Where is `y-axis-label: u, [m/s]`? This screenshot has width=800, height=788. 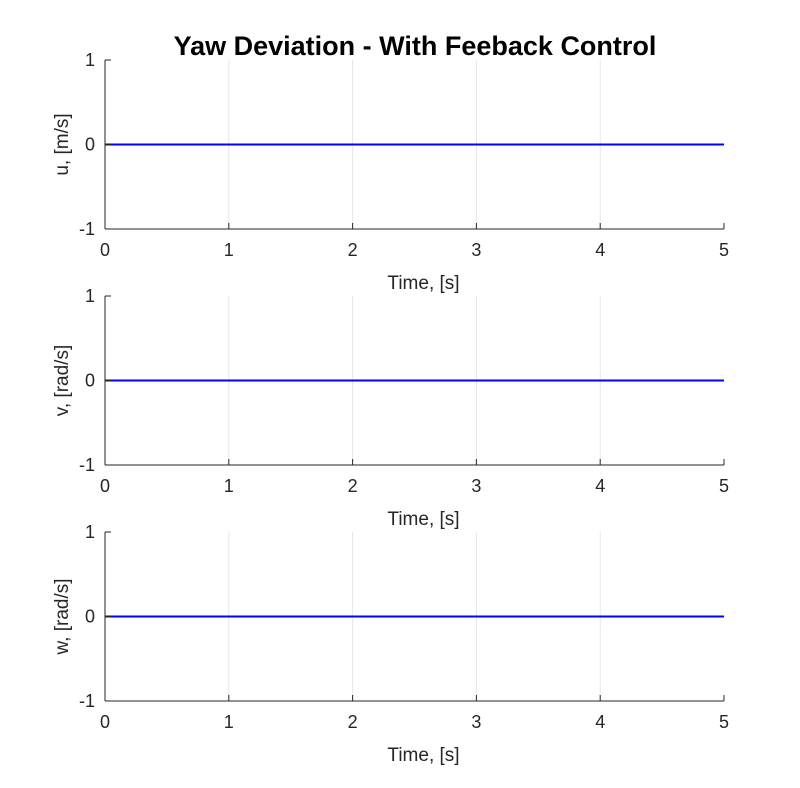 y-axis-label: u, [m/s] is located at coordinates (62, 144).